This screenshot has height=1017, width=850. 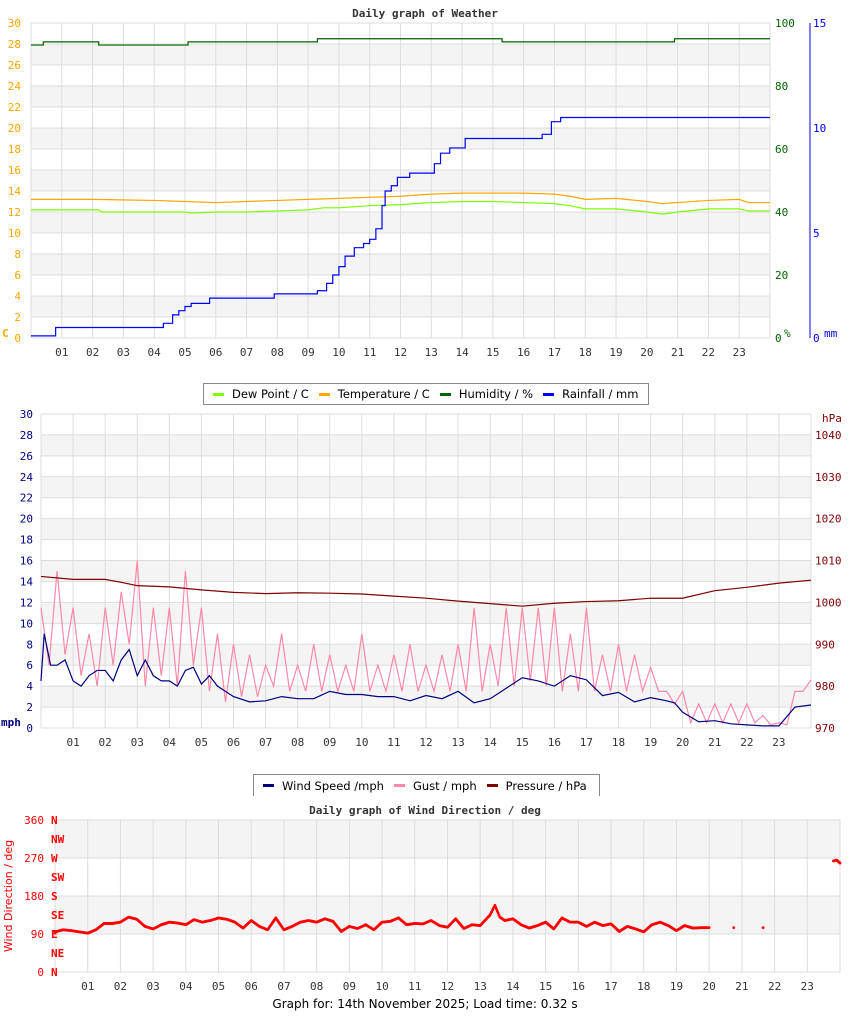 I want to click on y2-tick-label: 80, so click(x=781, y=86).